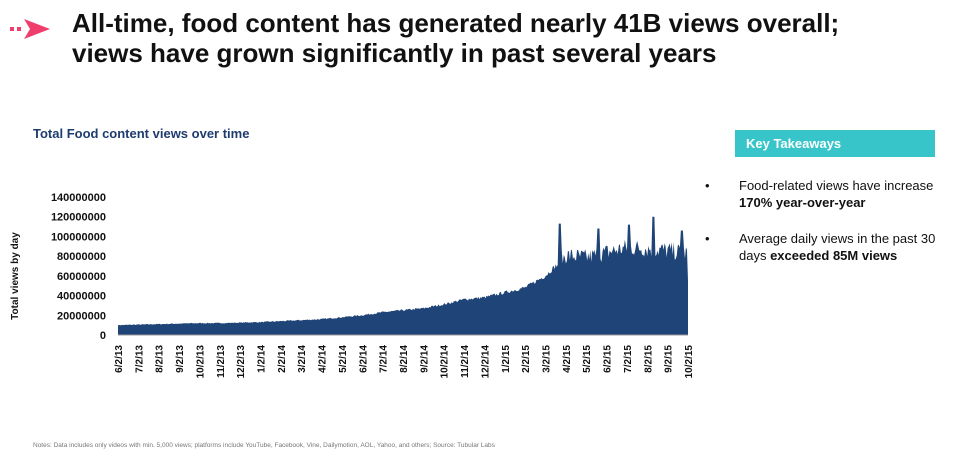  Describe the element at coordinates (648, 359) in the screenshot. I see `x-tick-label: 8/2/15` at that location.